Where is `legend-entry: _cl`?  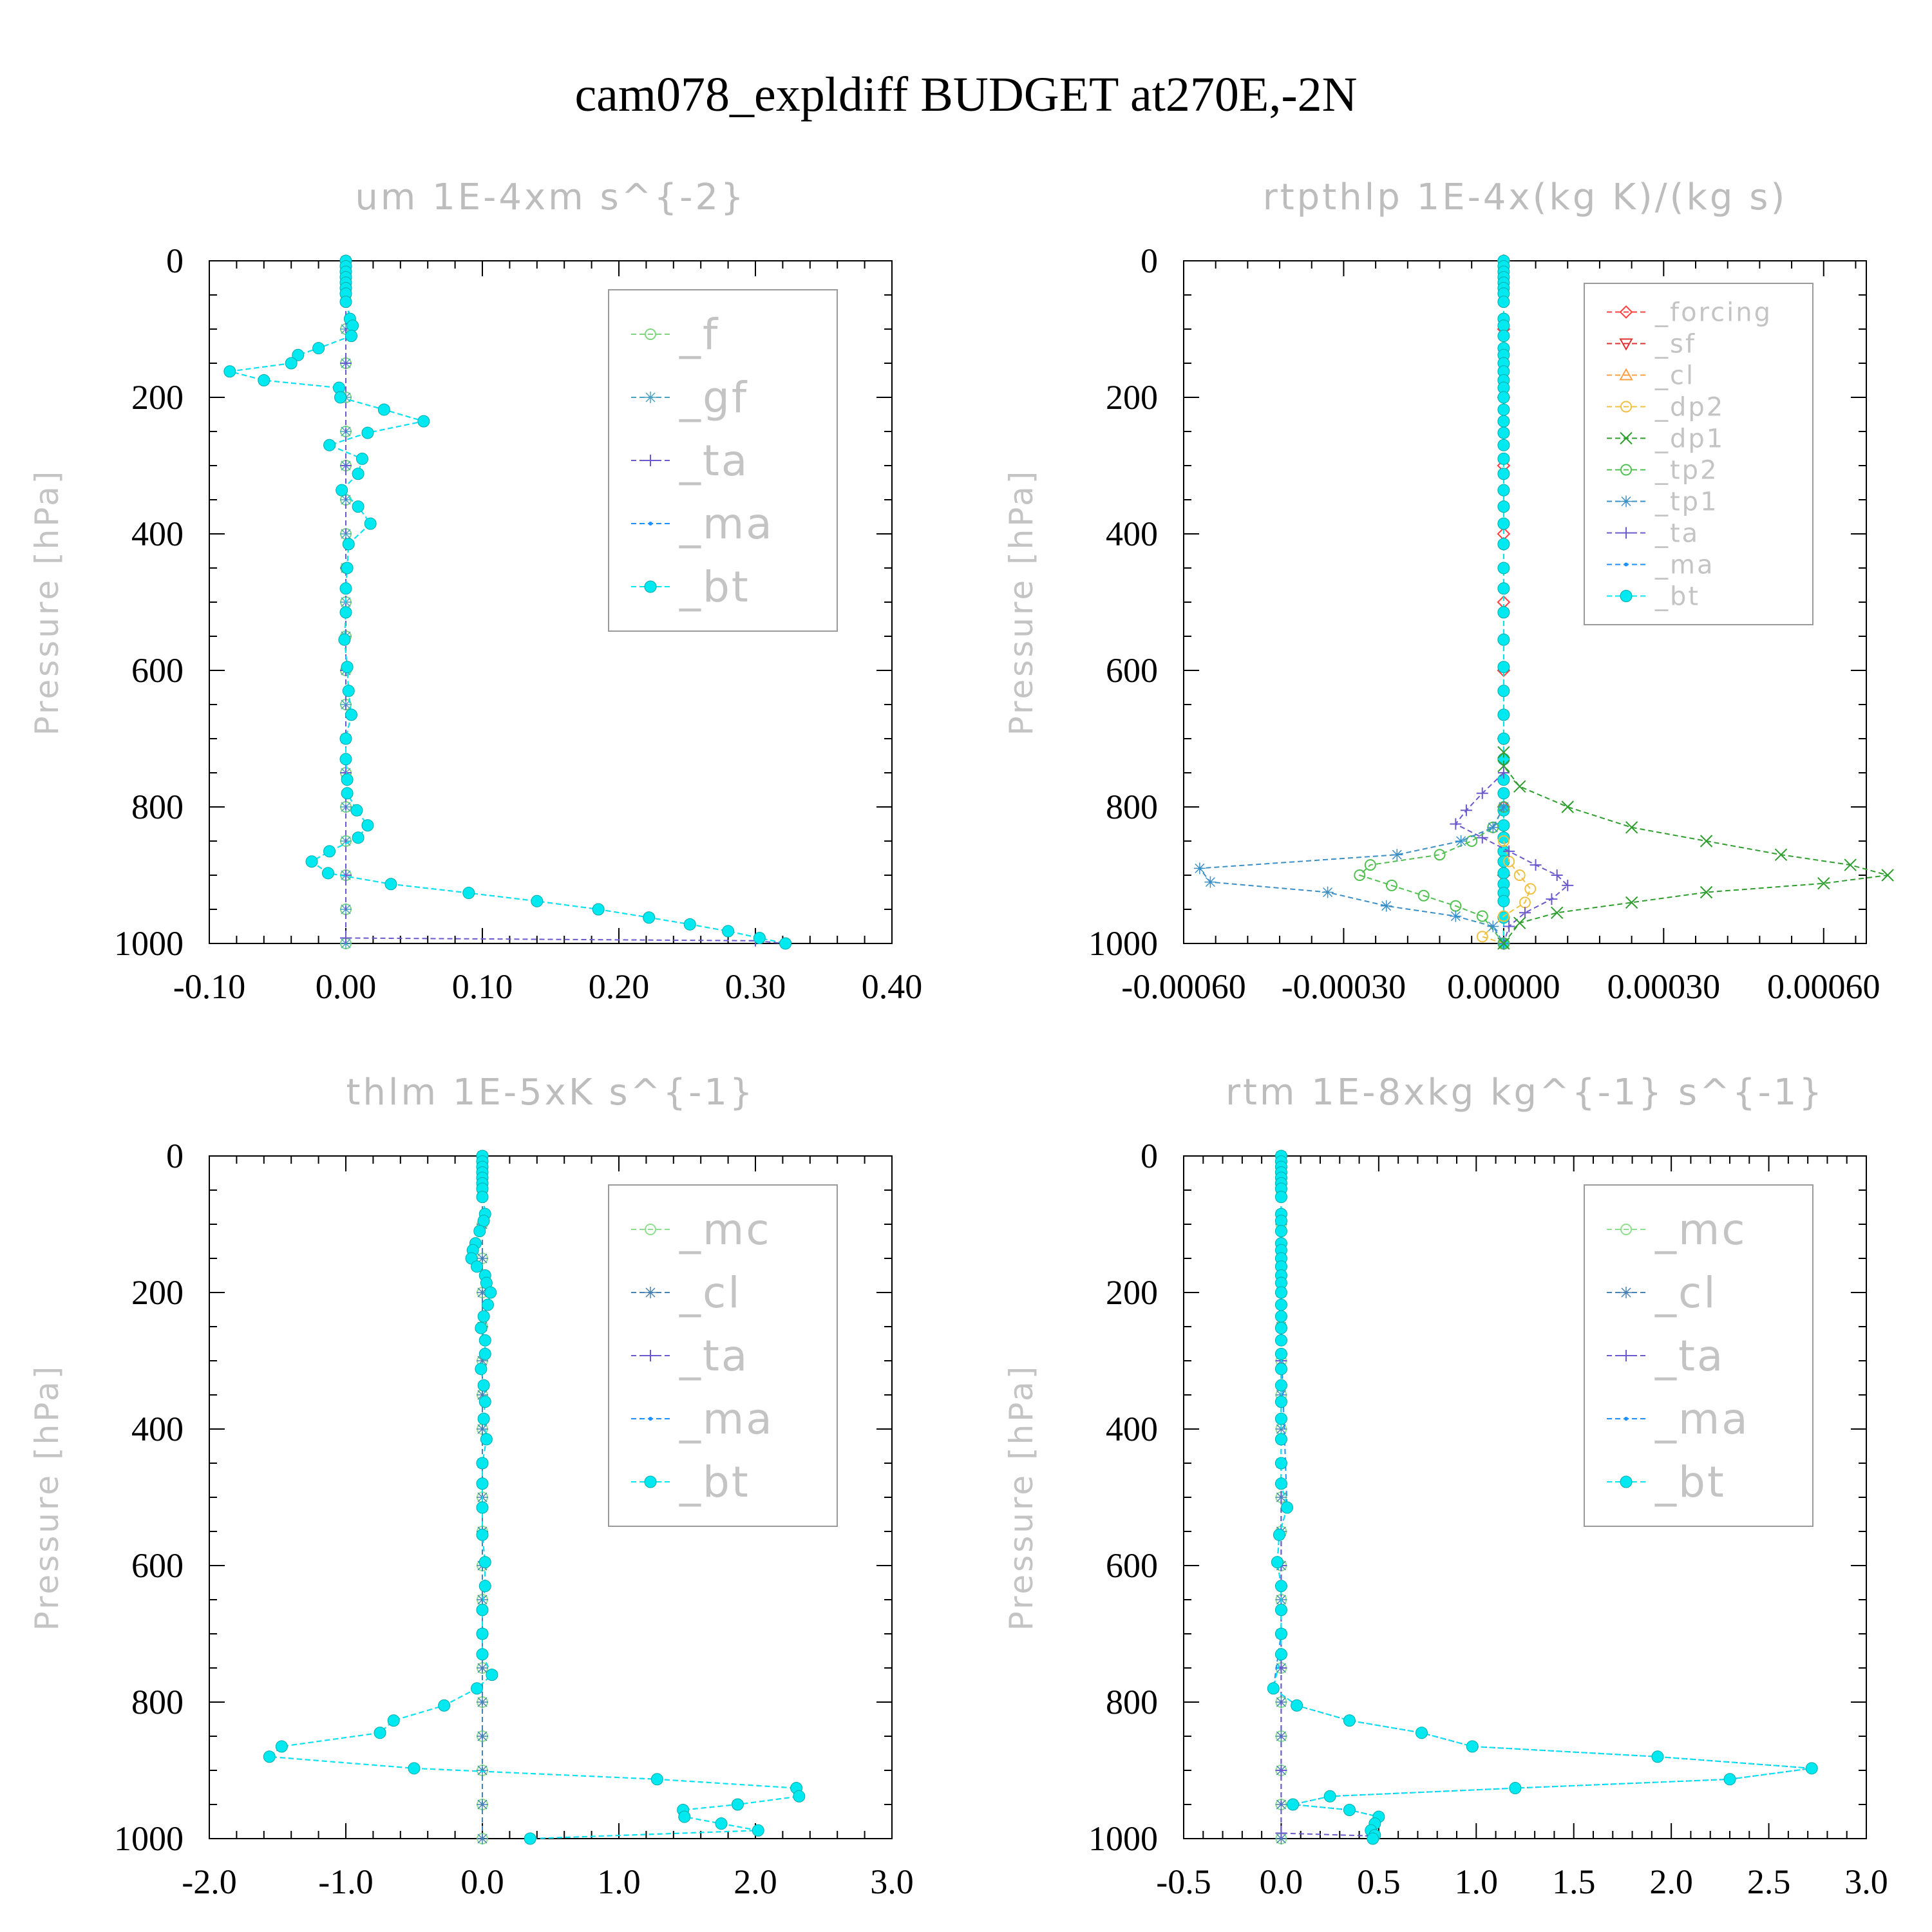 legend-entry: _cl is located at coordinates (1686, 1293).